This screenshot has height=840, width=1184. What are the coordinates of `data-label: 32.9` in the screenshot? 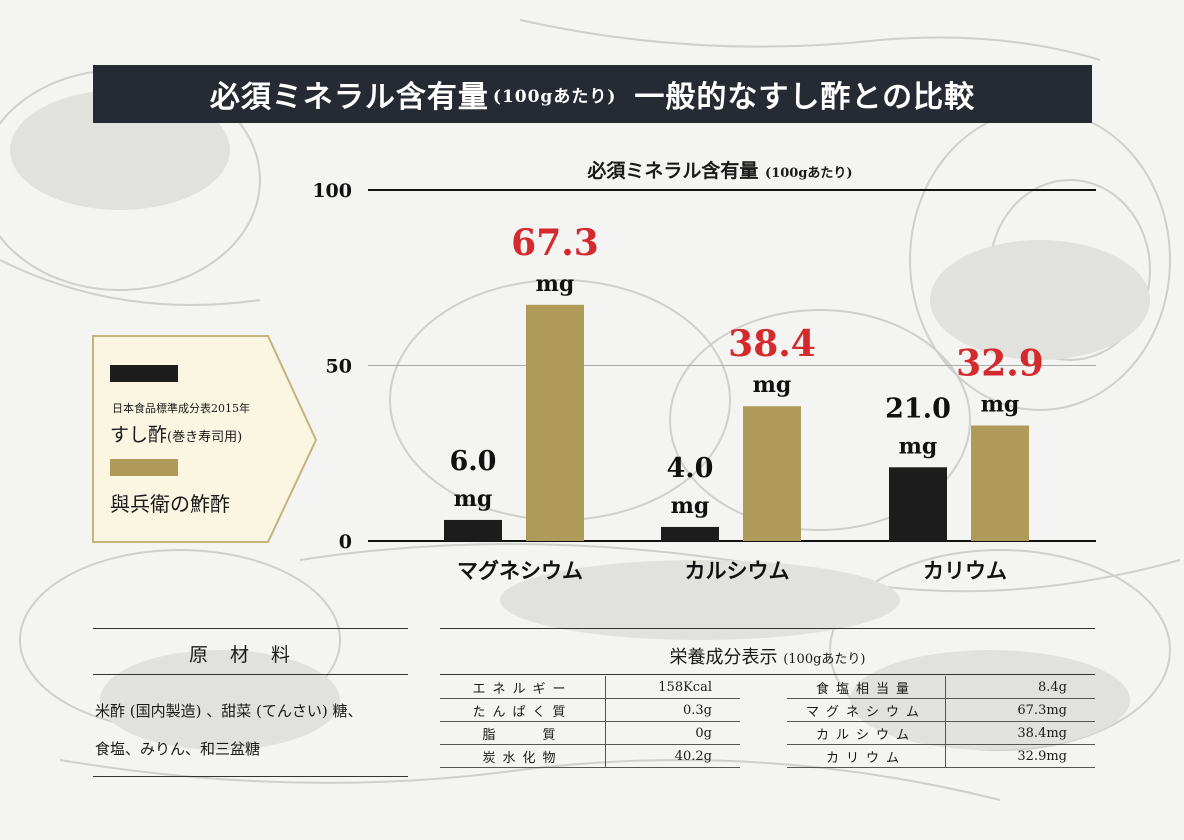 It's located at (1000, 364).